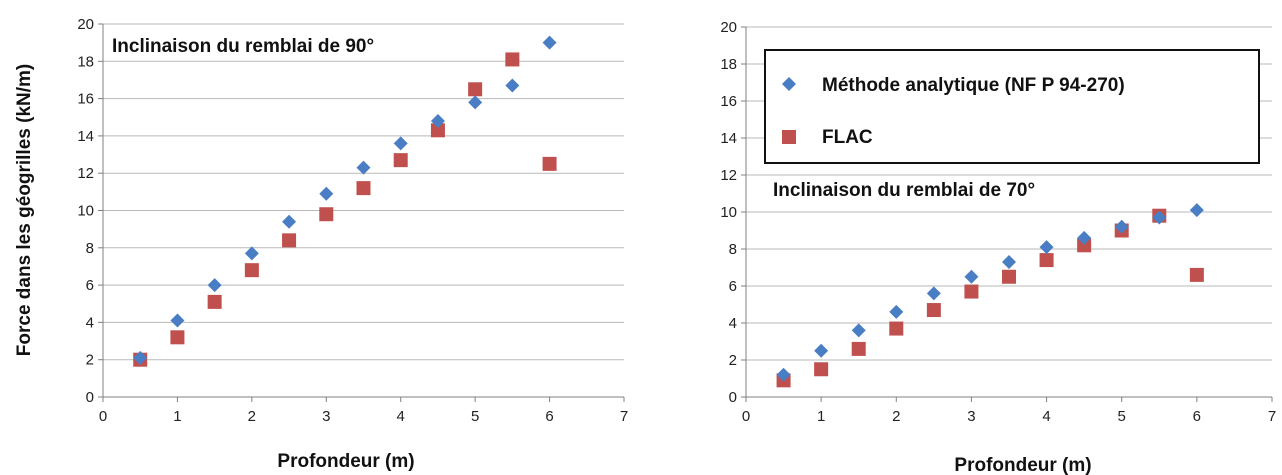 The width and height of the screenshot is (1282, 475). I want to click on legend-marker-square-icon, so click(789, 137).